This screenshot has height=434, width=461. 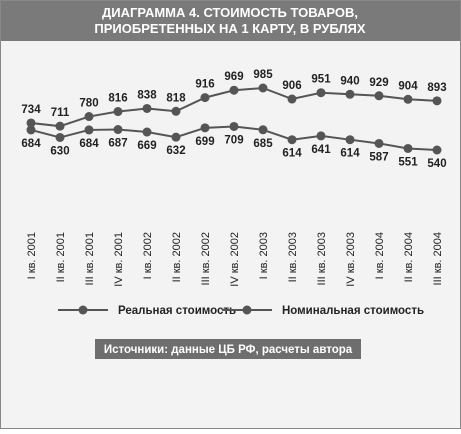 I want to click on x-tick-label: I кв. 2002, so click(x=148, y=255).